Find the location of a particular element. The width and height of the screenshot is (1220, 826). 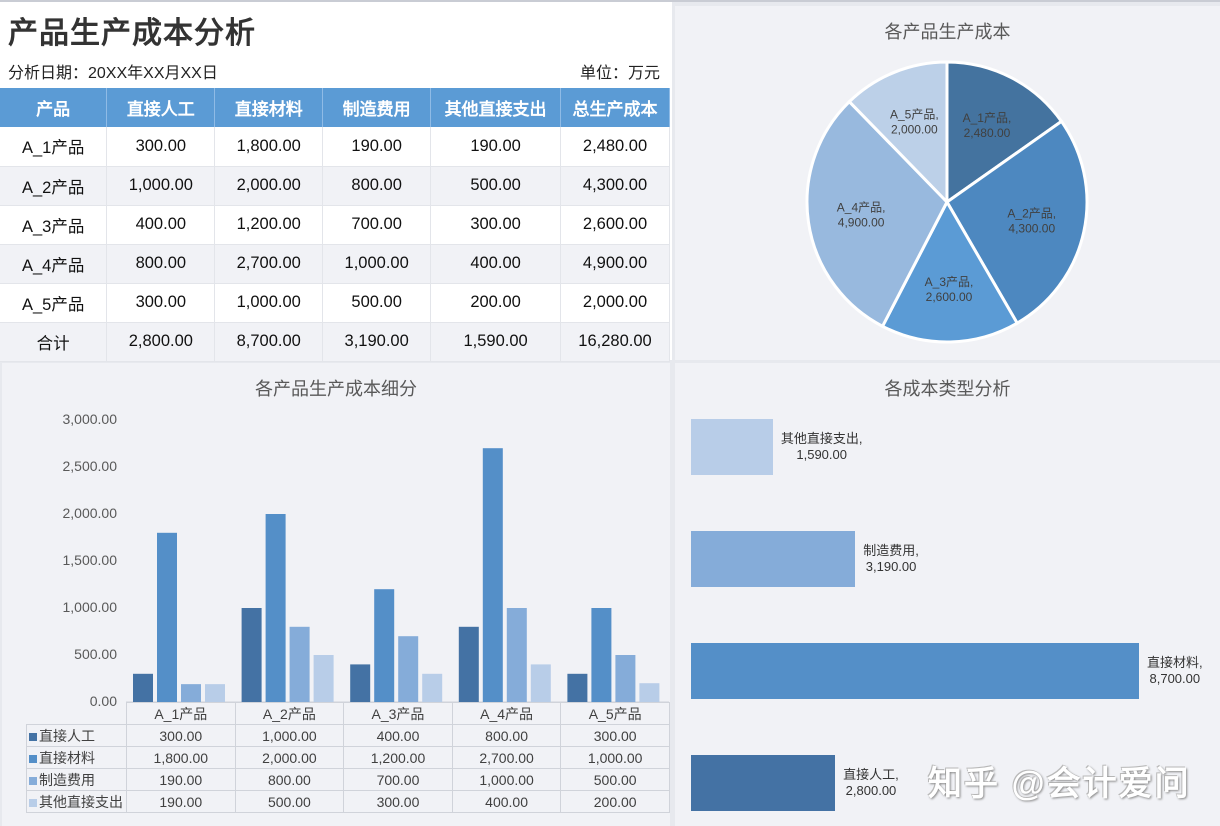

pie-label: A_3产品, is located at coordinates (949, 282).